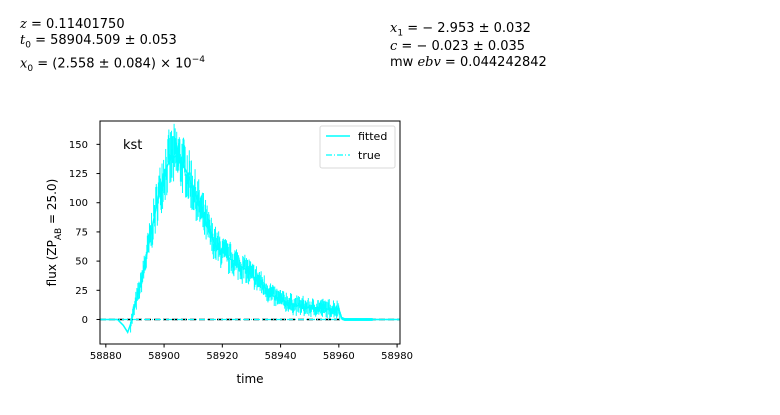 The image size is (780, 415). What do you see at coordinates (503, 62) in the screenshot?
I see `param-mwebv-value: 0.044242842` at bounding box center [503, 62].